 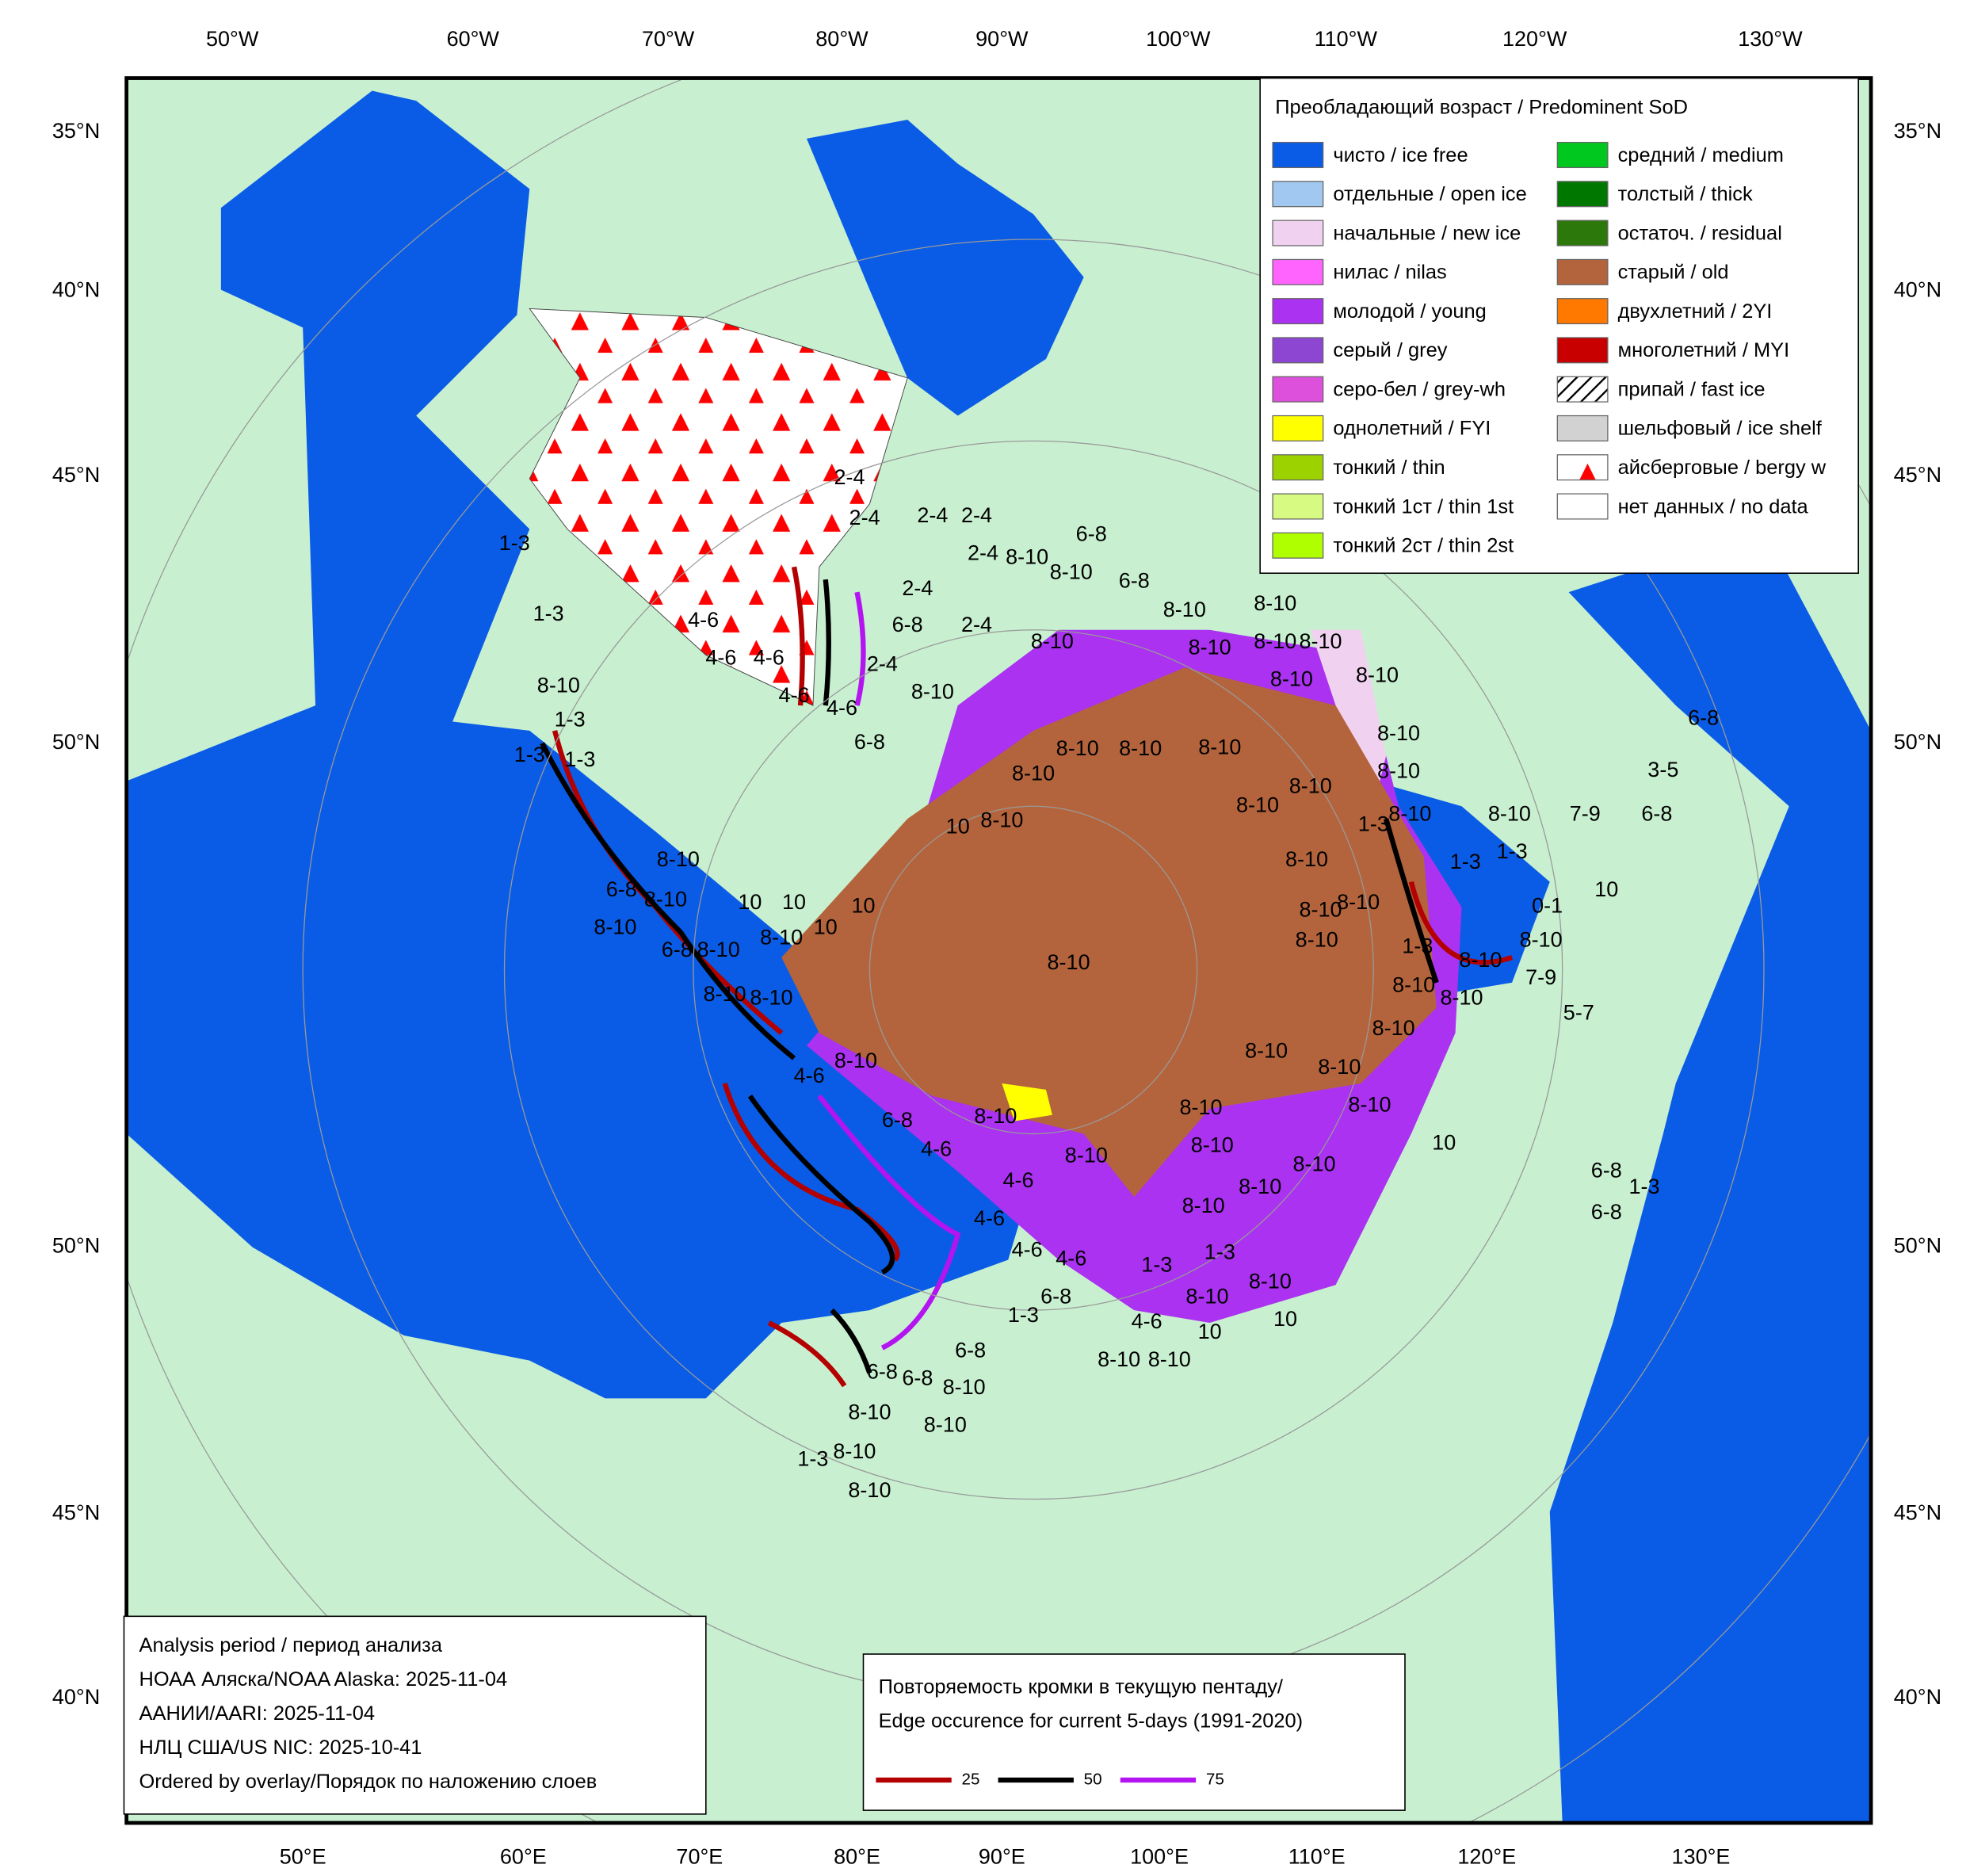 What do you see at coordinates (473, 39) in the screenshot?
I see `lon-label: 60°W` at bounding box center [473, 39].